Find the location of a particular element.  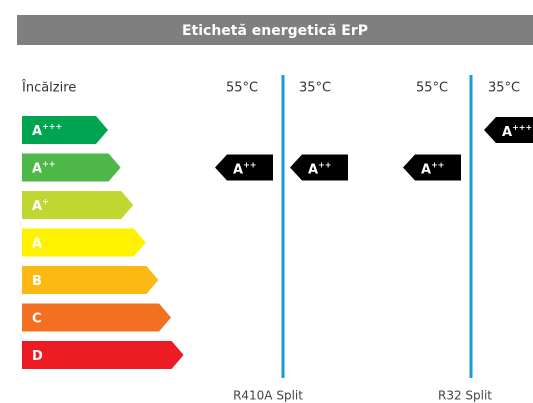

class-label: B is located at coordinates (37, 281).